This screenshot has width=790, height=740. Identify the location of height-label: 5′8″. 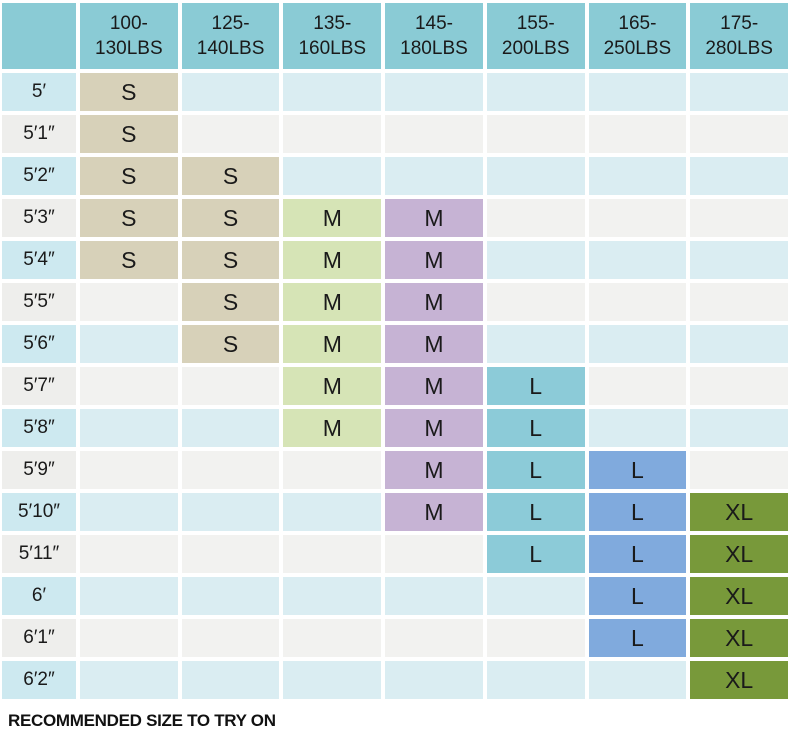
(39, 428).